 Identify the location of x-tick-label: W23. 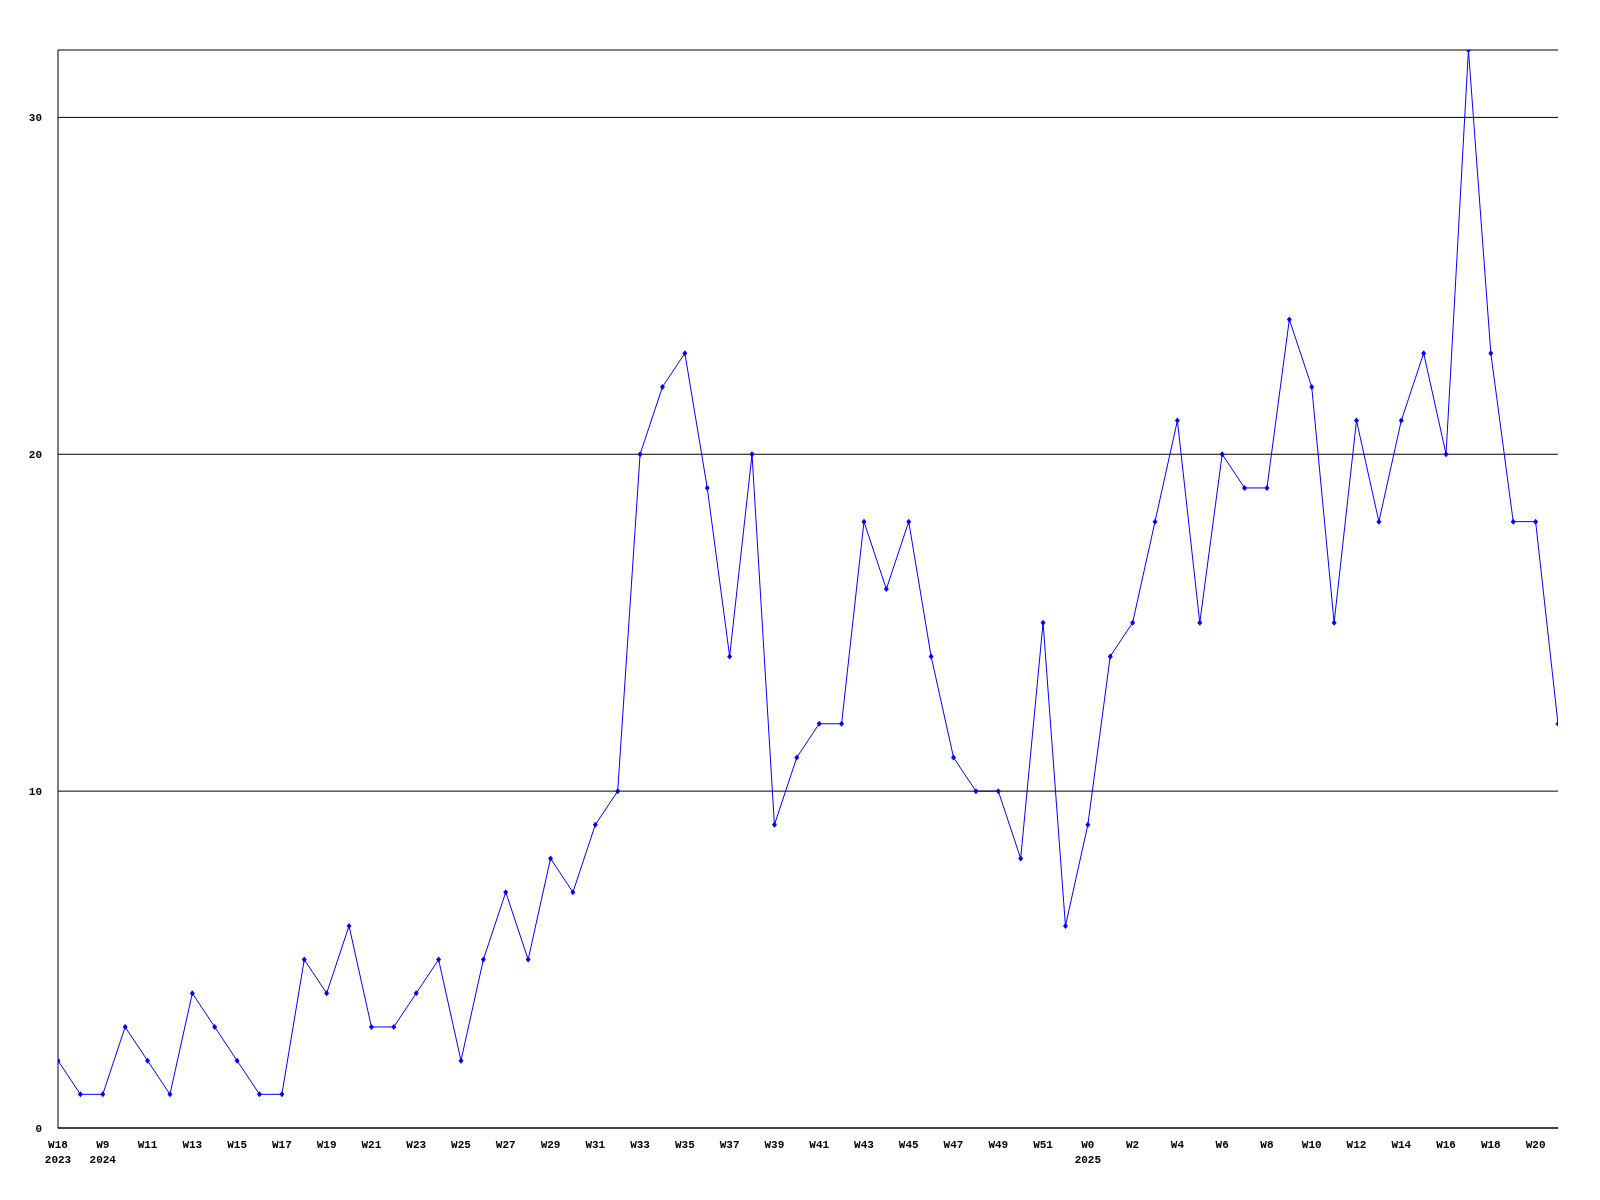
(416, 1145).